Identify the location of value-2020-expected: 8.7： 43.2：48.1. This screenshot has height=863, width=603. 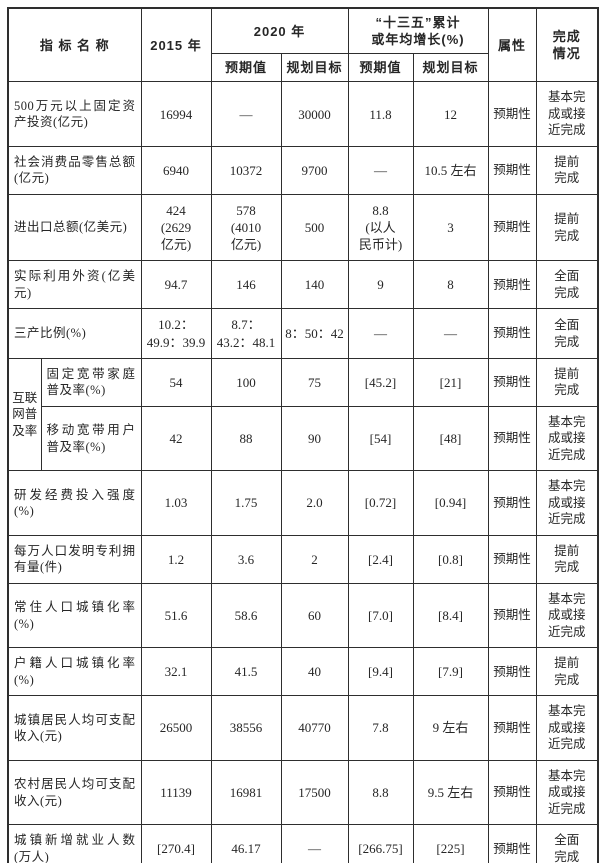
(246, 333).